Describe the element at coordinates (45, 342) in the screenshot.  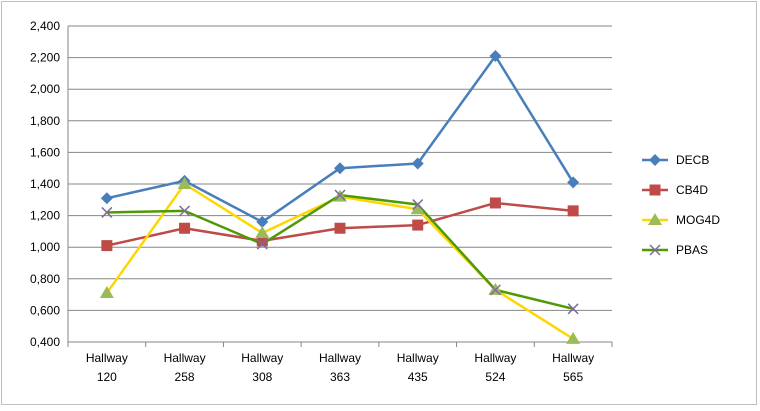
I see `y-tick-label: 0,400` at that location.